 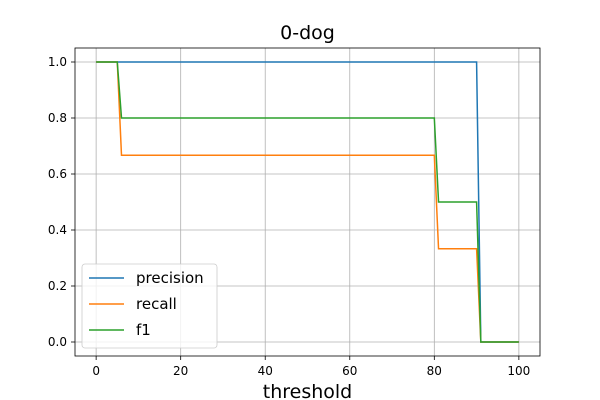 What do you see at coordinates (170, 278) in the screenshot?
I see `legend-label-precision: precision` at bounding box center [170, 278].